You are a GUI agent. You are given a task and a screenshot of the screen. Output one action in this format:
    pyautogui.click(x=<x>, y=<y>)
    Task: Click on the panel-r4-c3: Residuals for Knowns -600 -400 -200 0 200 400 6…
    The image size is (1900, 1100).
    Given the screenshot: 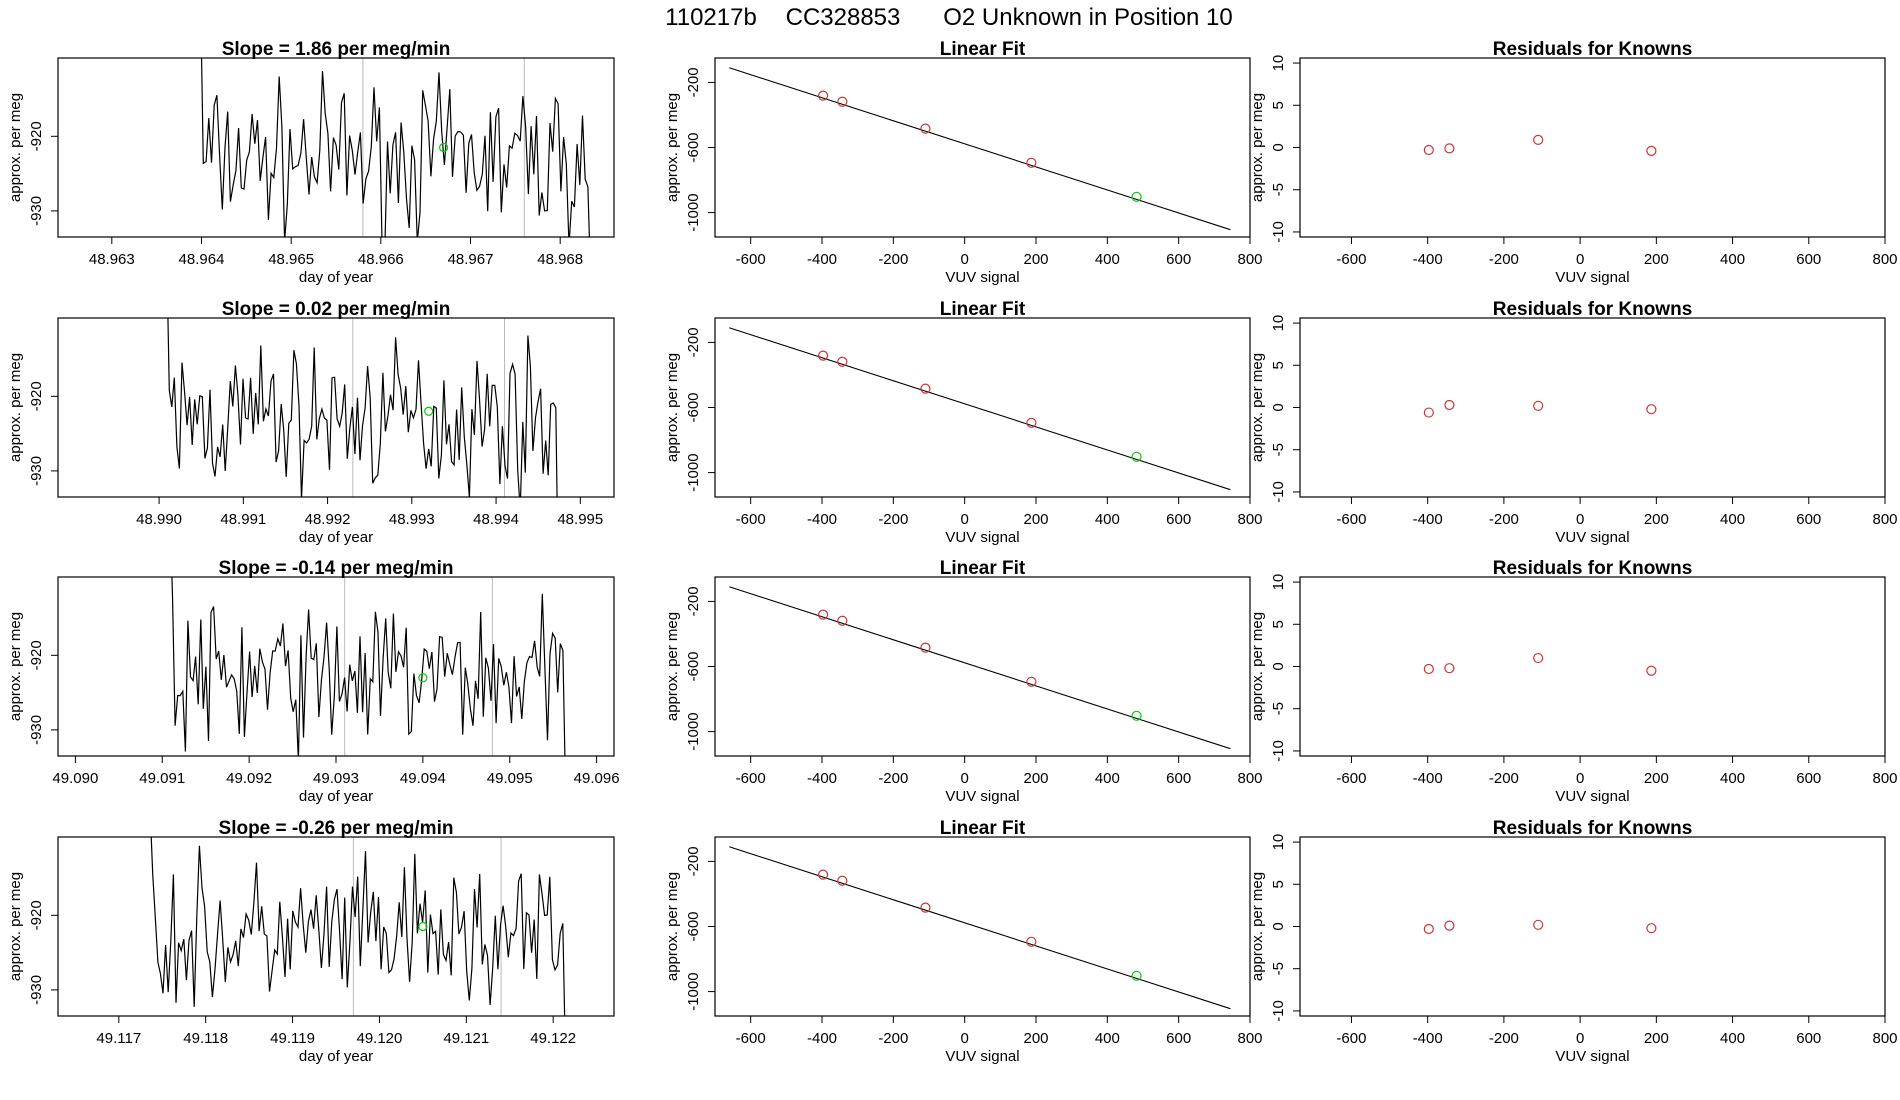 What is the action you would take?
    pyautogui.click(x=1573, y=941)
    